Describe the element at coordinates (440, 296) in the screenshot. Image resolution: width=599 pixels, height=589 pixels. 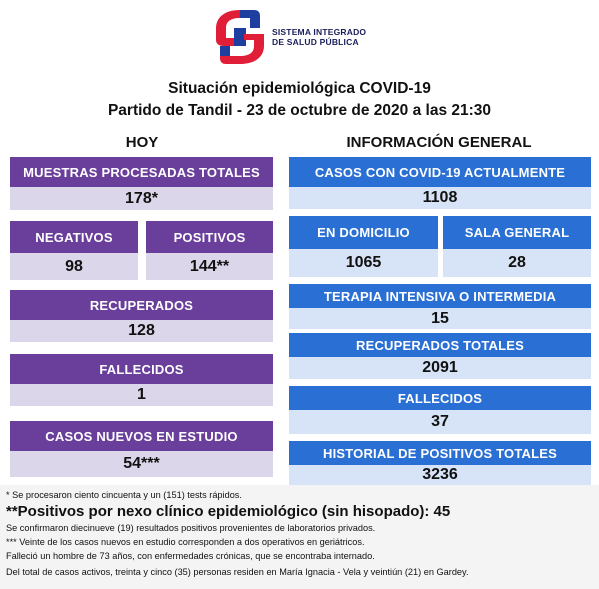
I see `terapia-label: TERAPIA INTENSIVA O INTERMEDIA` at that location.